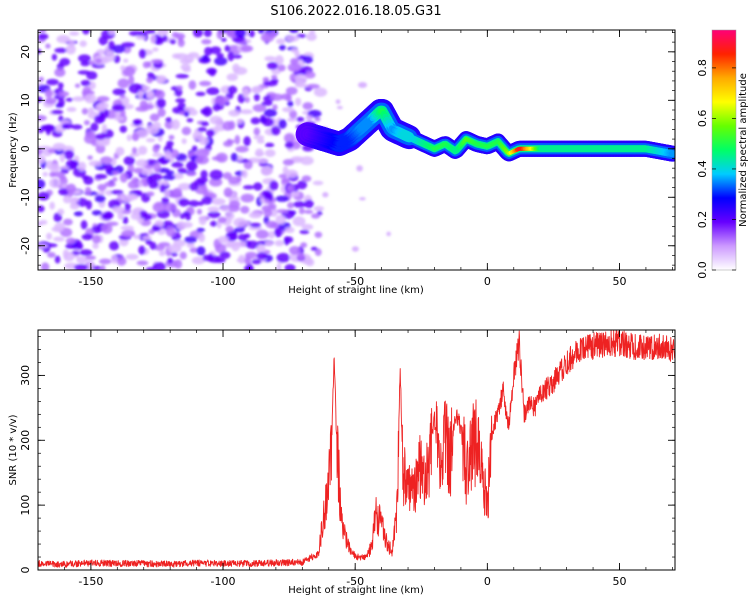 The width and height of the screenshot is (750, 600). I want to click on spectrogram-x-label: Height of straight line (km), so click(356, 290).